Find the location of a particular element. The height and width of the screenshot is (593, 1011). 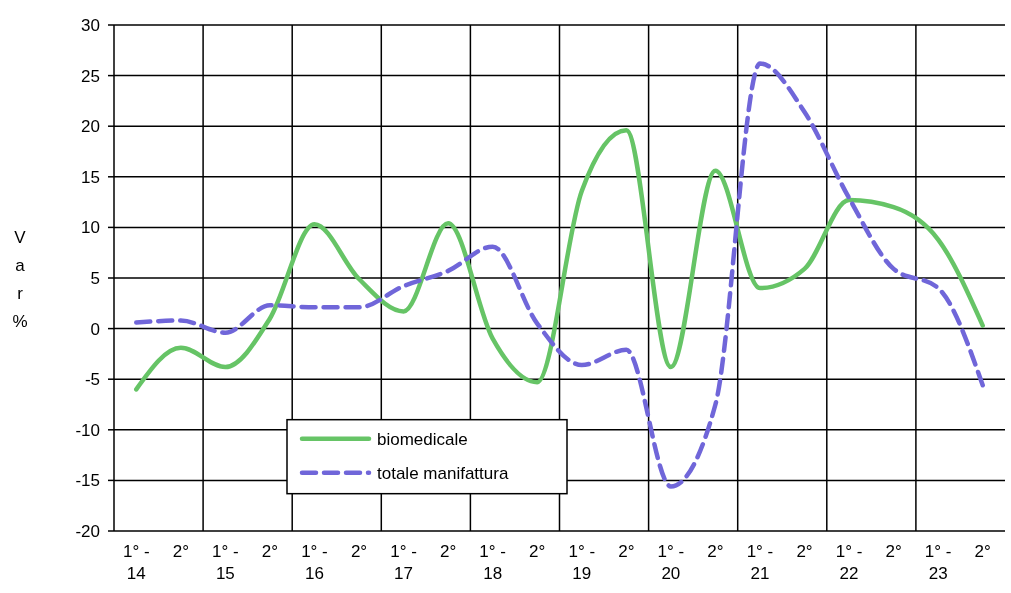

y-axis-title: Var % is located at coordinates (20, 279).